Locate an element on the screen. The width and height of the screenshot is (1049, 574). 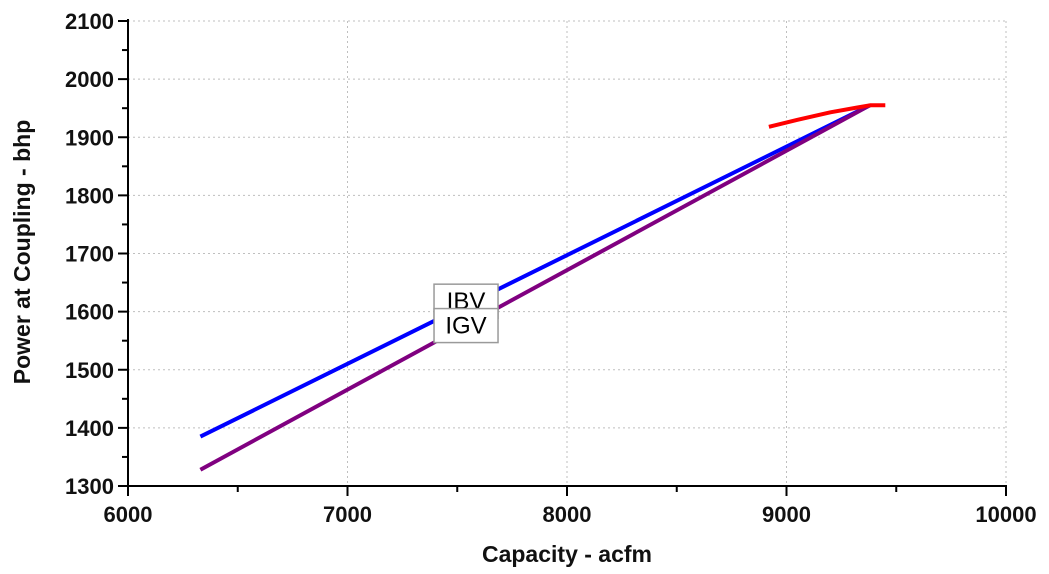
annotation-box is located at coordinates (466, 325).